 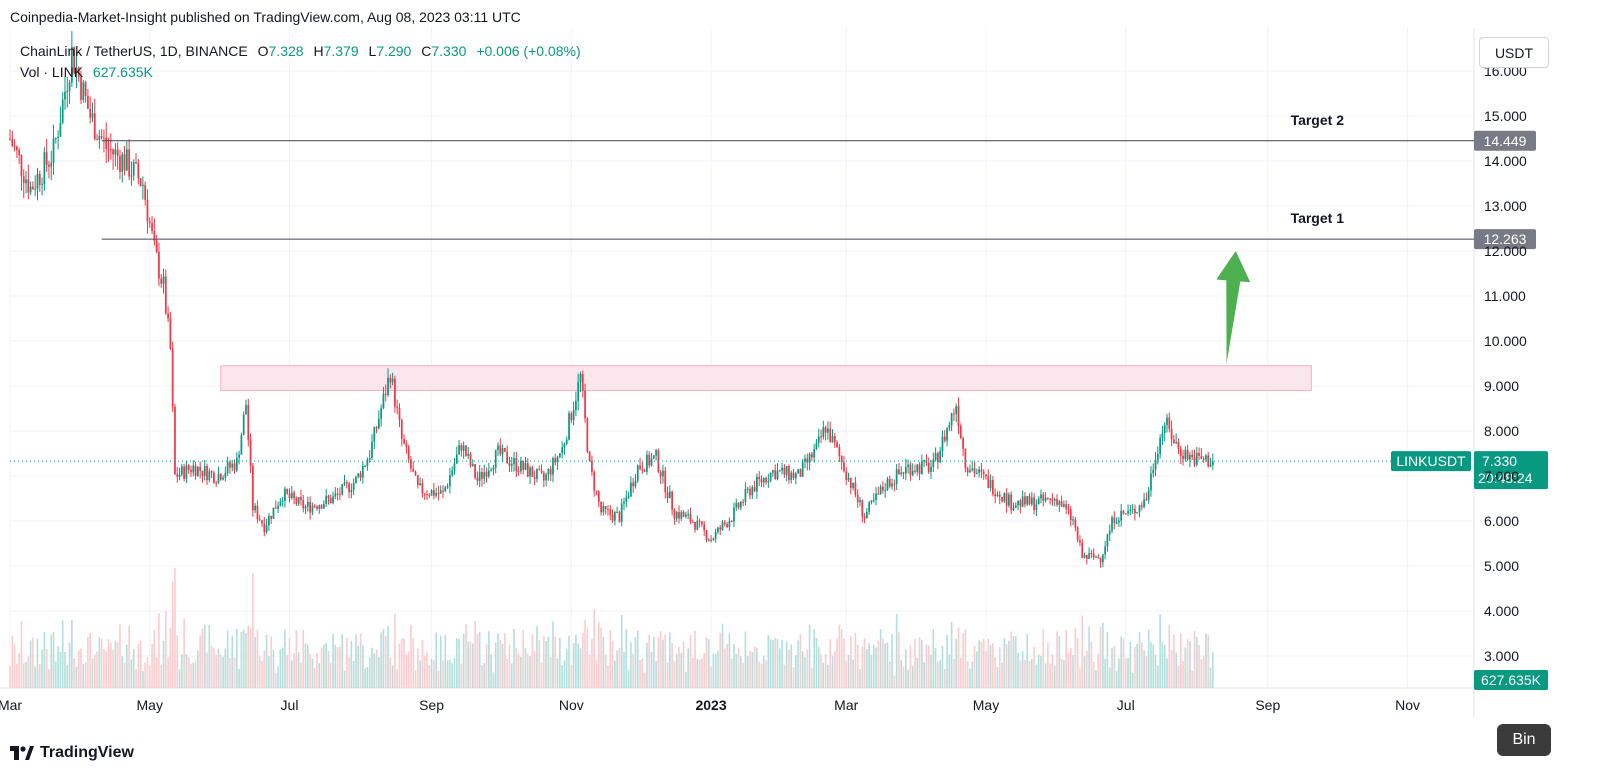 What do you see at coordinates (52, 72) in the screenshot?
I see `legend-volume-label: Vol · LINK` at bounding box center [52, 72].